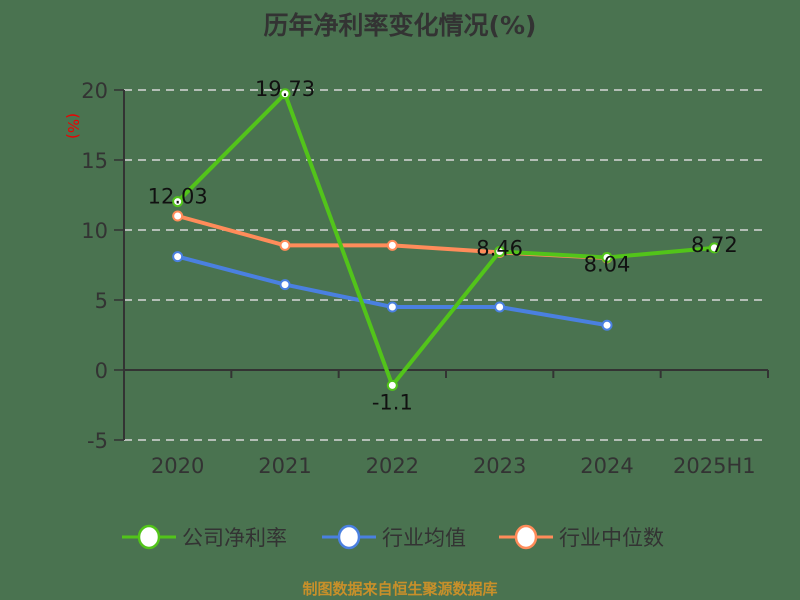  I want to click on y-tick-label: 0, so click(101, 371).